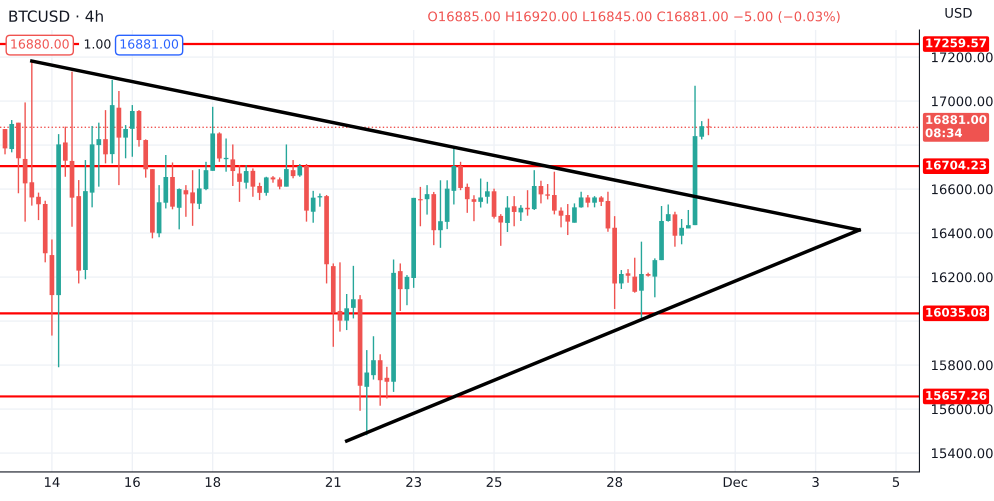  What do you see at coordinates (52, 482) in the screenshot?
I see `x-tick-label: 14` at bounding box center [52, 482].